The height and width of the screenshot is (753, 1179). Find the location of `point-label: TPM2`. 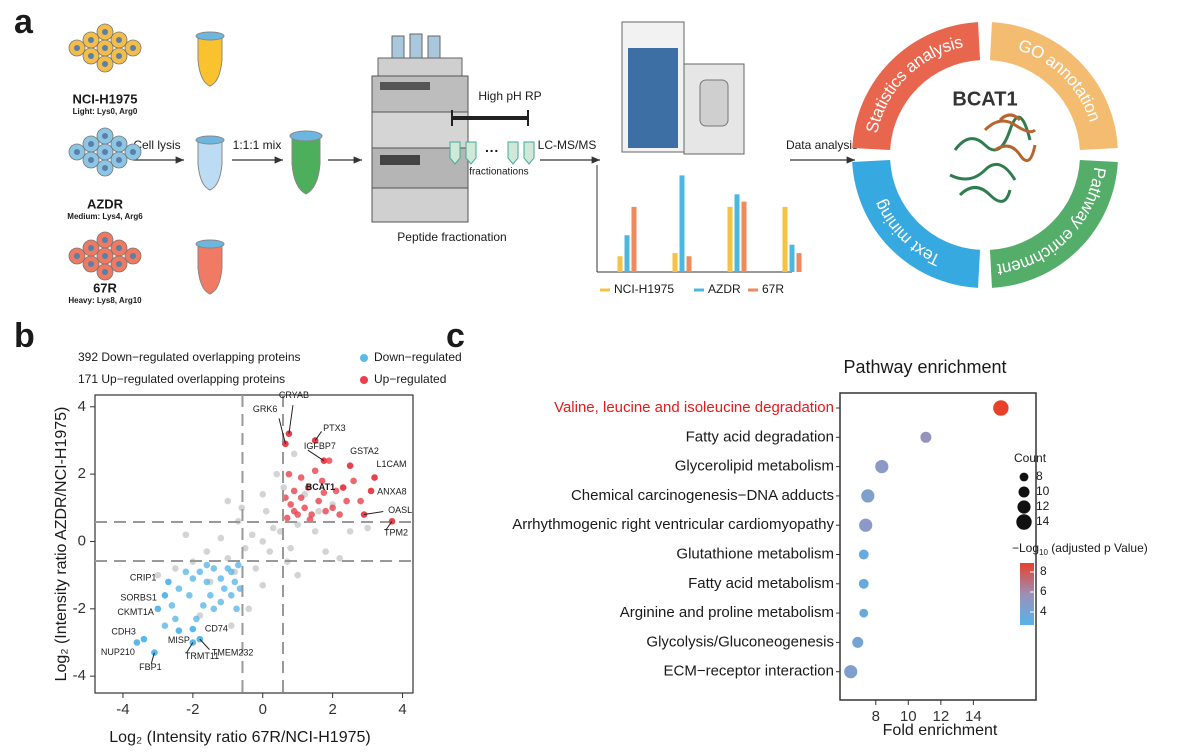

point-label: TPM2 is located at coordinates (396, 533).